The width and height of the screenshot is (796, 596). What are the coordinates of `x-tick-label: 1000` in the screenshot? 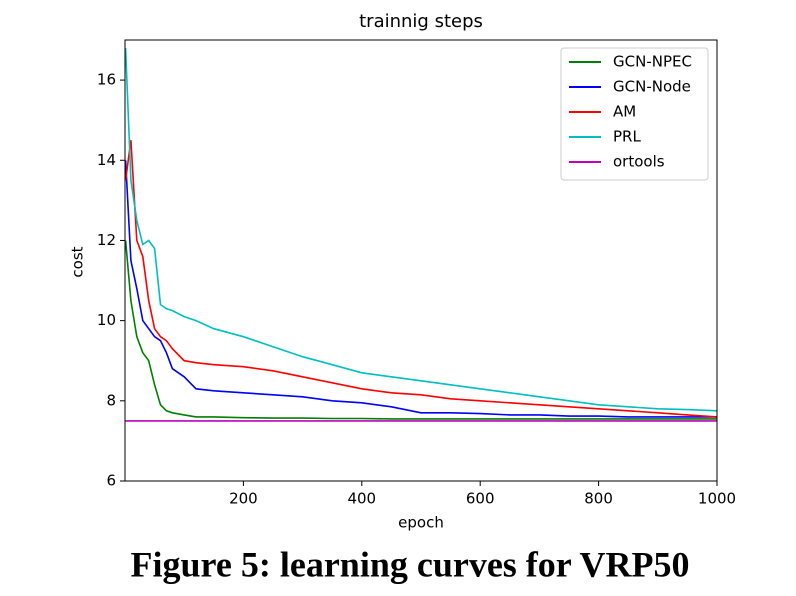 It's located at (717, 499).